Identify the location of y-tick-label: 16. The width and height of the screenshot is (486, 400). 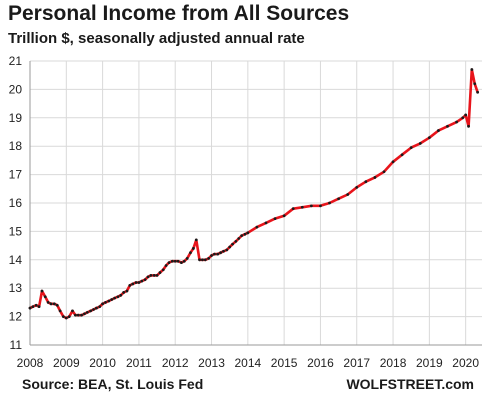
(16, 203).